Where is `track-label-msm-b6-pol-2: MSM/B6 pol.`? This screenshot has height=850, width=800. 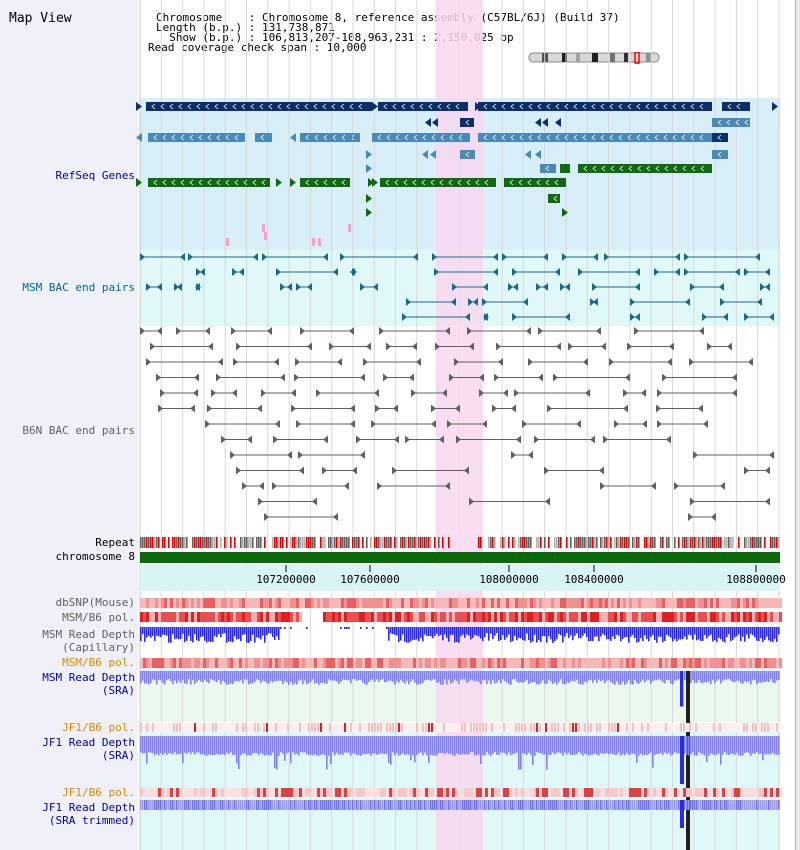
track-label-msm-b6-pol-2: MSM/B6 pol. is located at coordinates (98, 662).